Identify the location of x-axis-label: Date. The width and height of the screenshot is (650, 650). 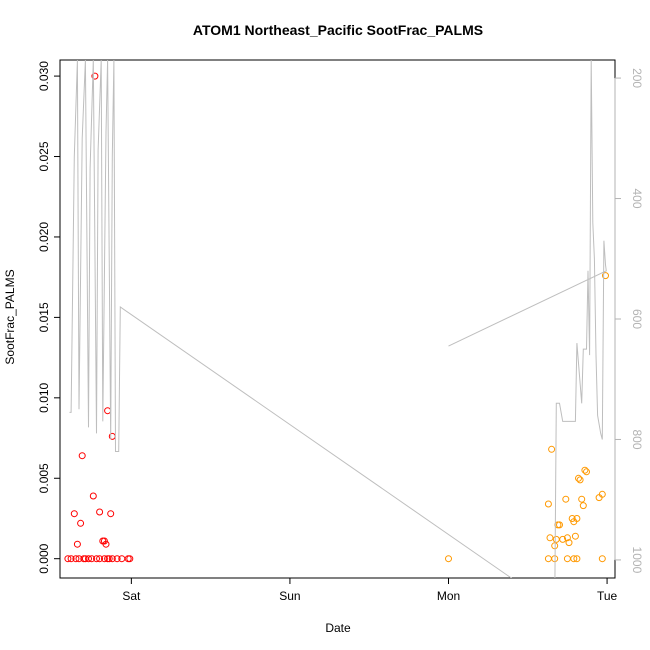
(338, 628).